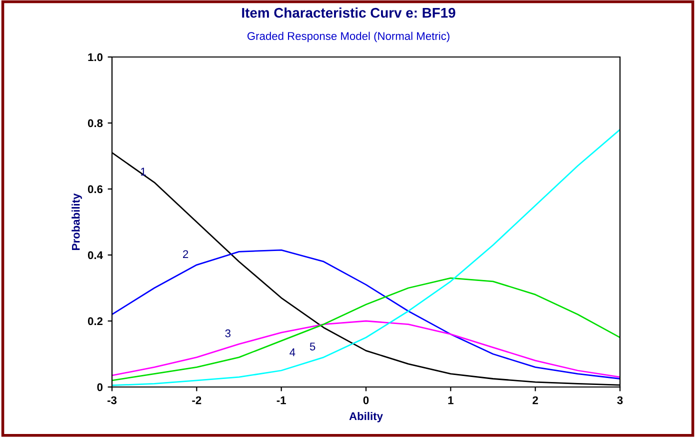  Describe the element at coordinates (143, 172) in the screenshot. I see `series-label: 1` at that location.